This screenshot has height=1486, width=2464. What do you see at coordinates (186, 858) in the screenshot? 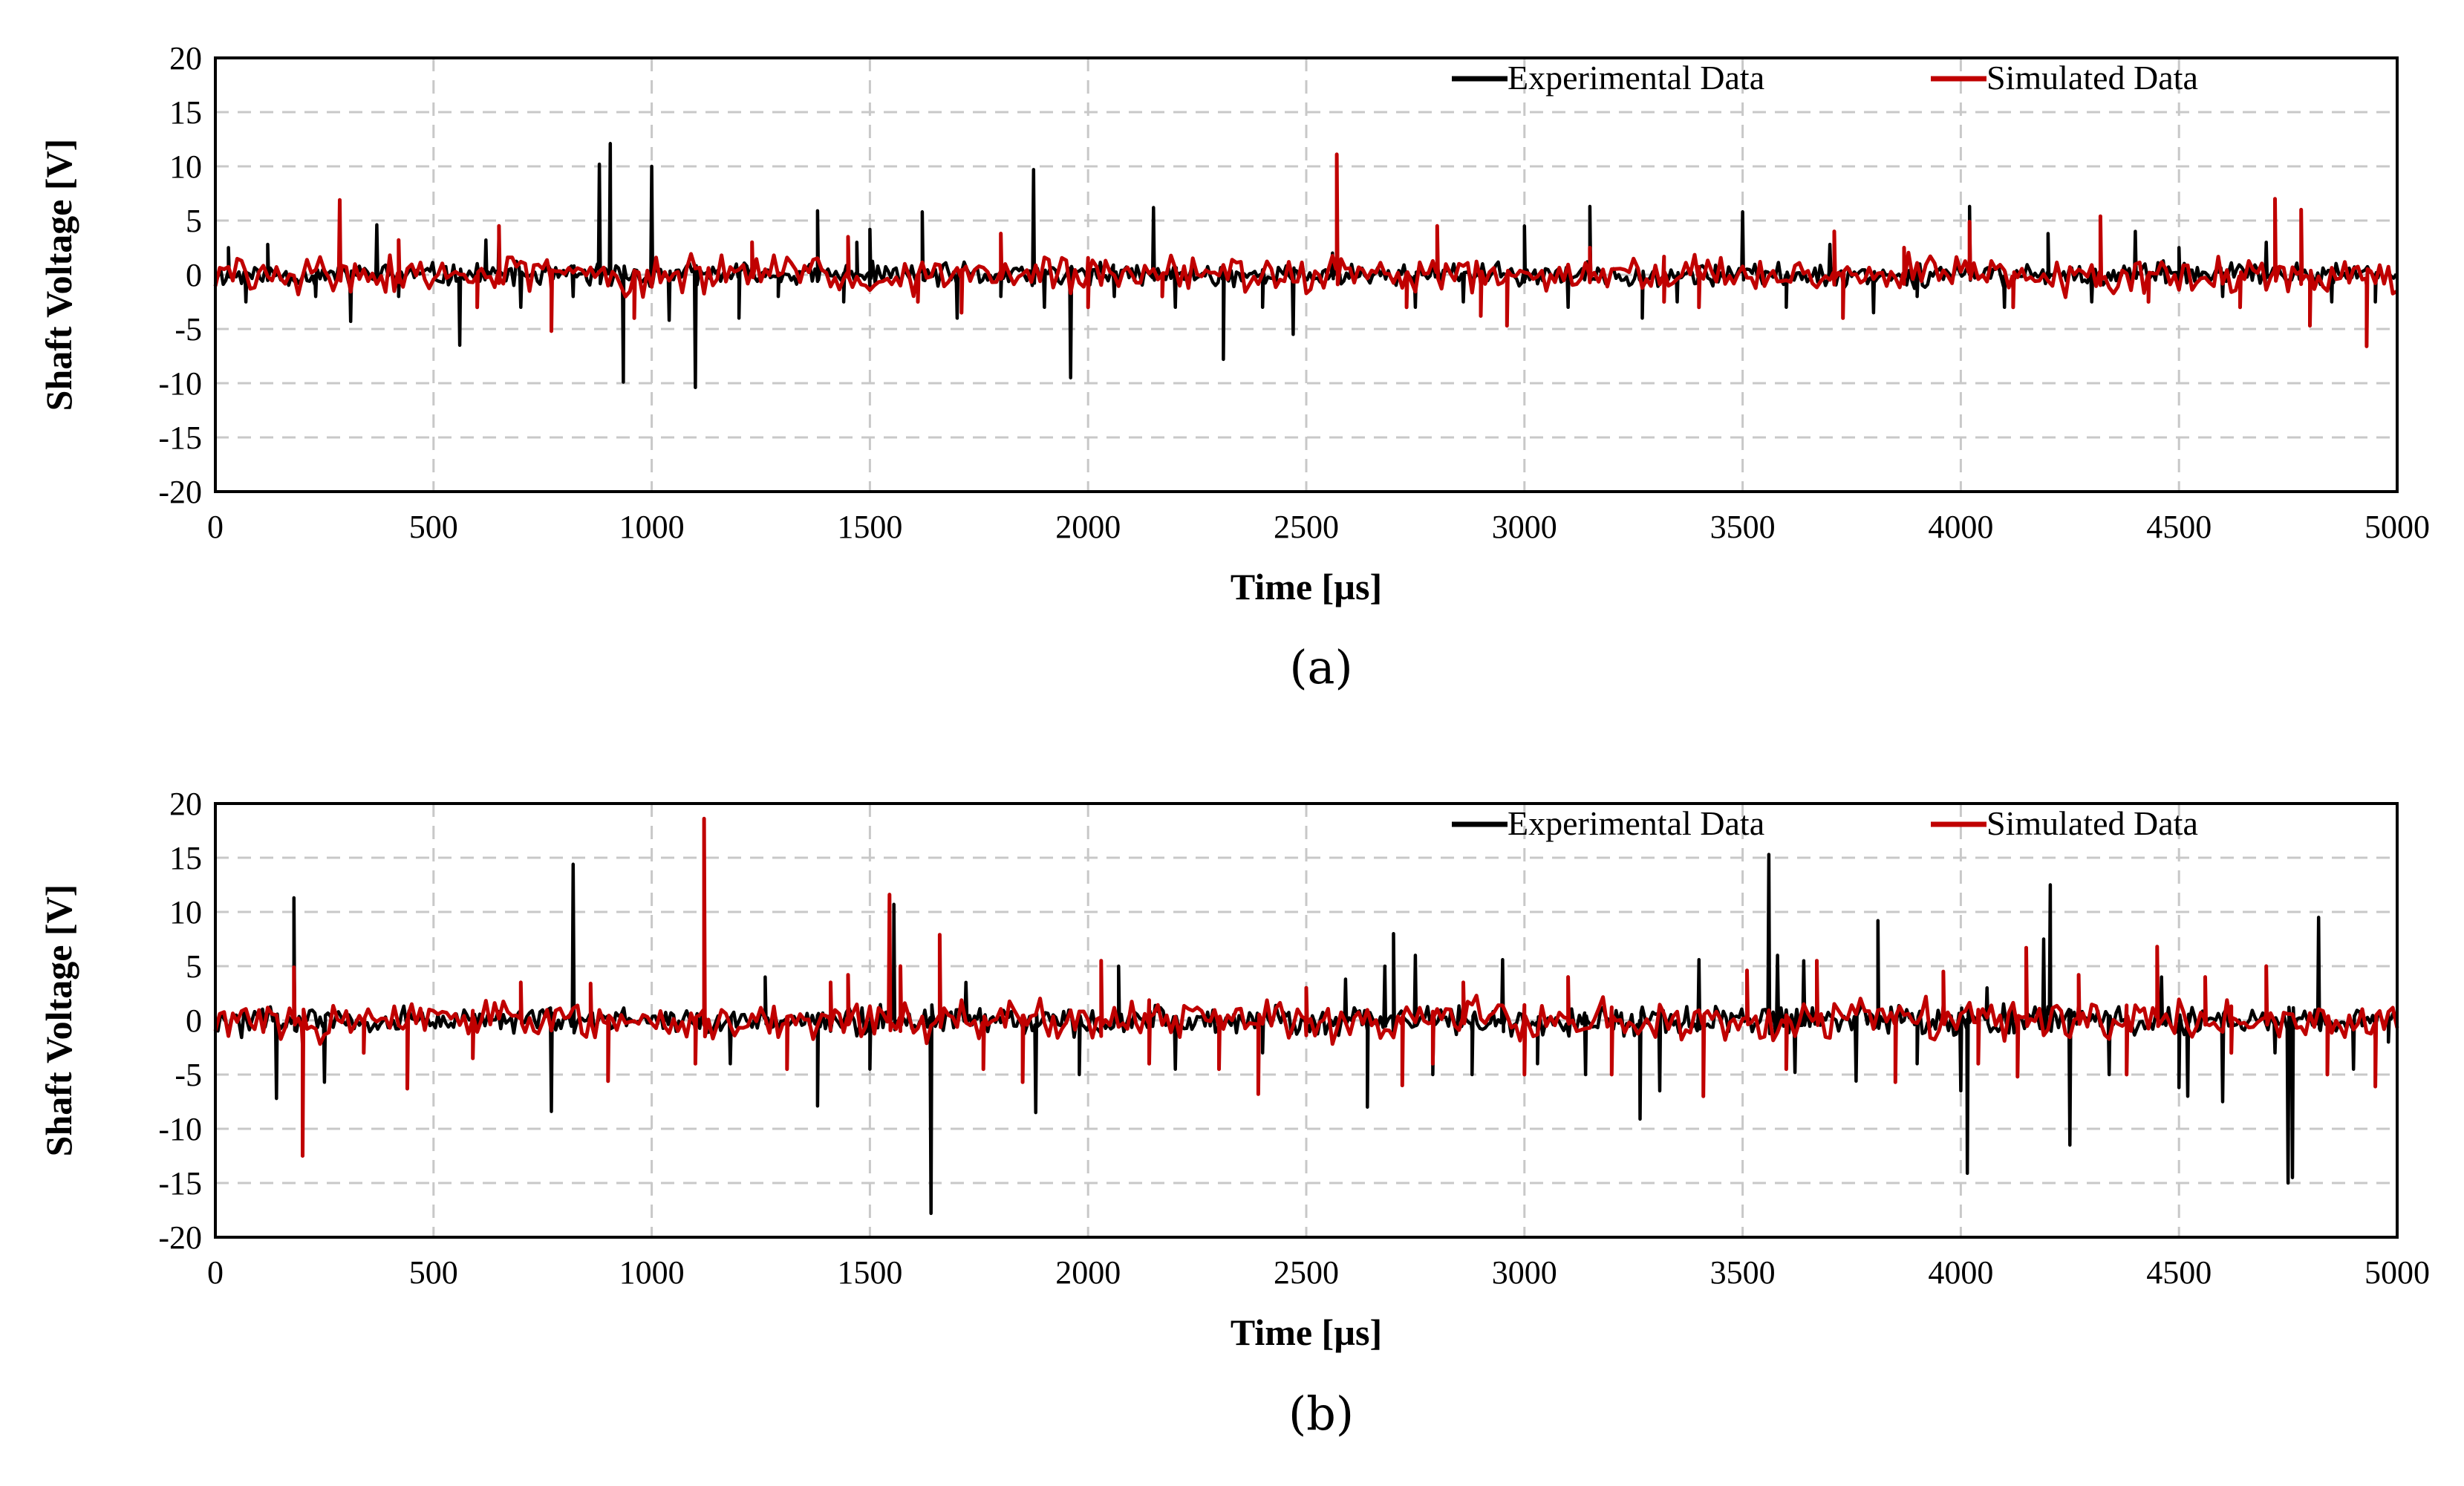
I see `panel-b-y-tick-label: 15` at bounding box center [186, 858].